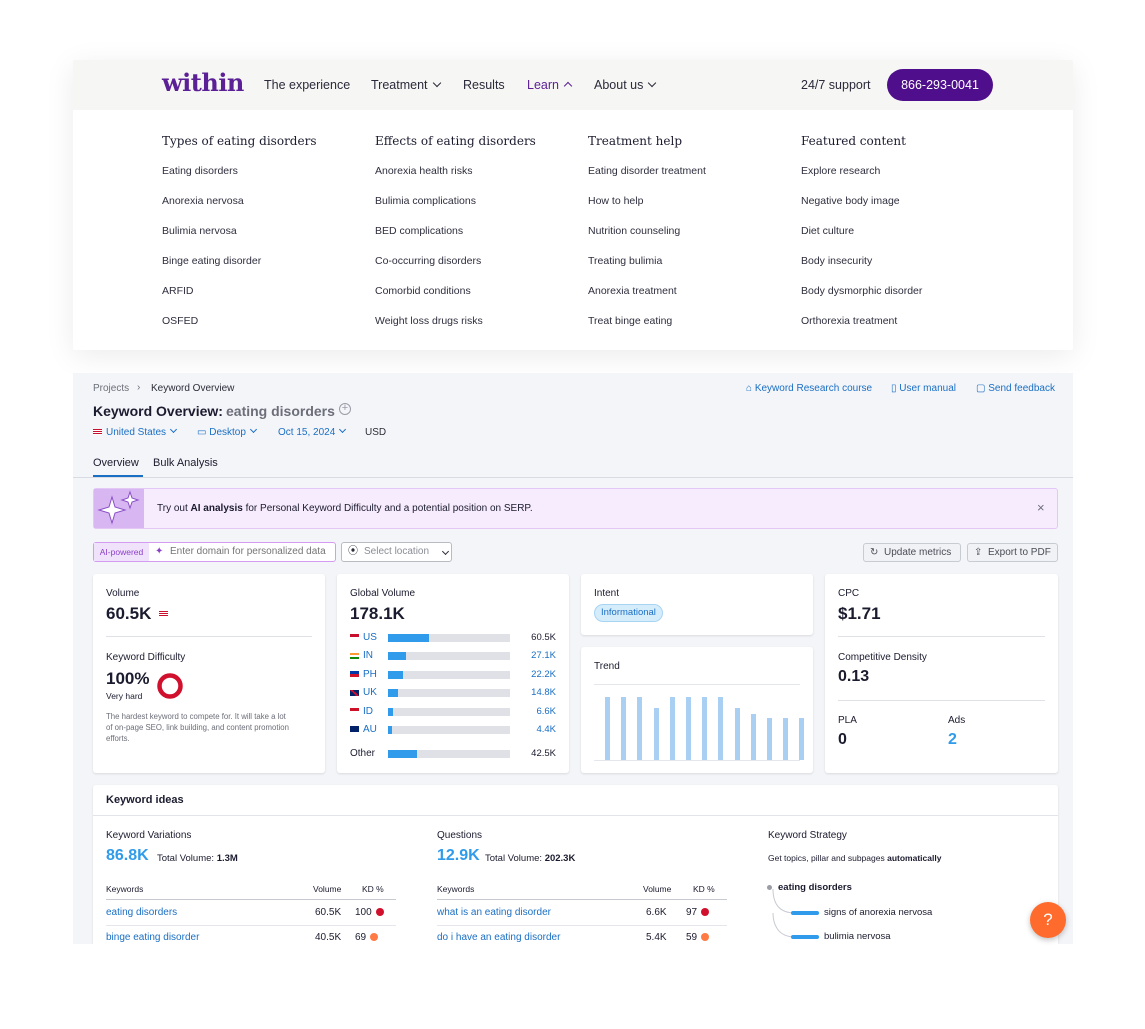  I want to click on send-feedback-link: ▢ Send feedback, so click(1015, 388).